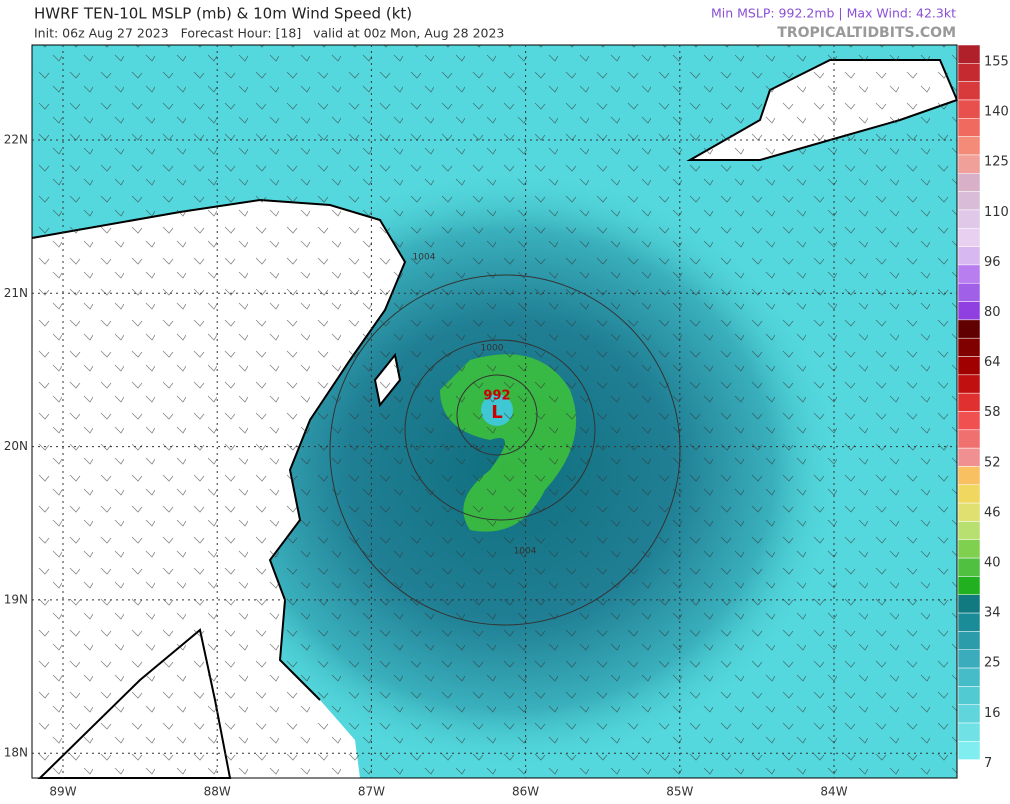 The height and width of the screenshot is (804, 1010). I want to click on lat-label: 22N, so click(16, 140).